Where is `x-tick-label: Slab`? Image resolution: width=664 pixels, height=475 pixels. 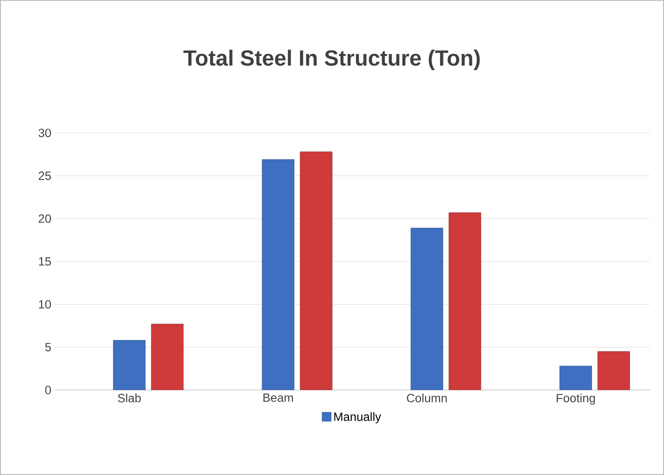
x-tick-label: Slab is located at coordinates (129, 398).